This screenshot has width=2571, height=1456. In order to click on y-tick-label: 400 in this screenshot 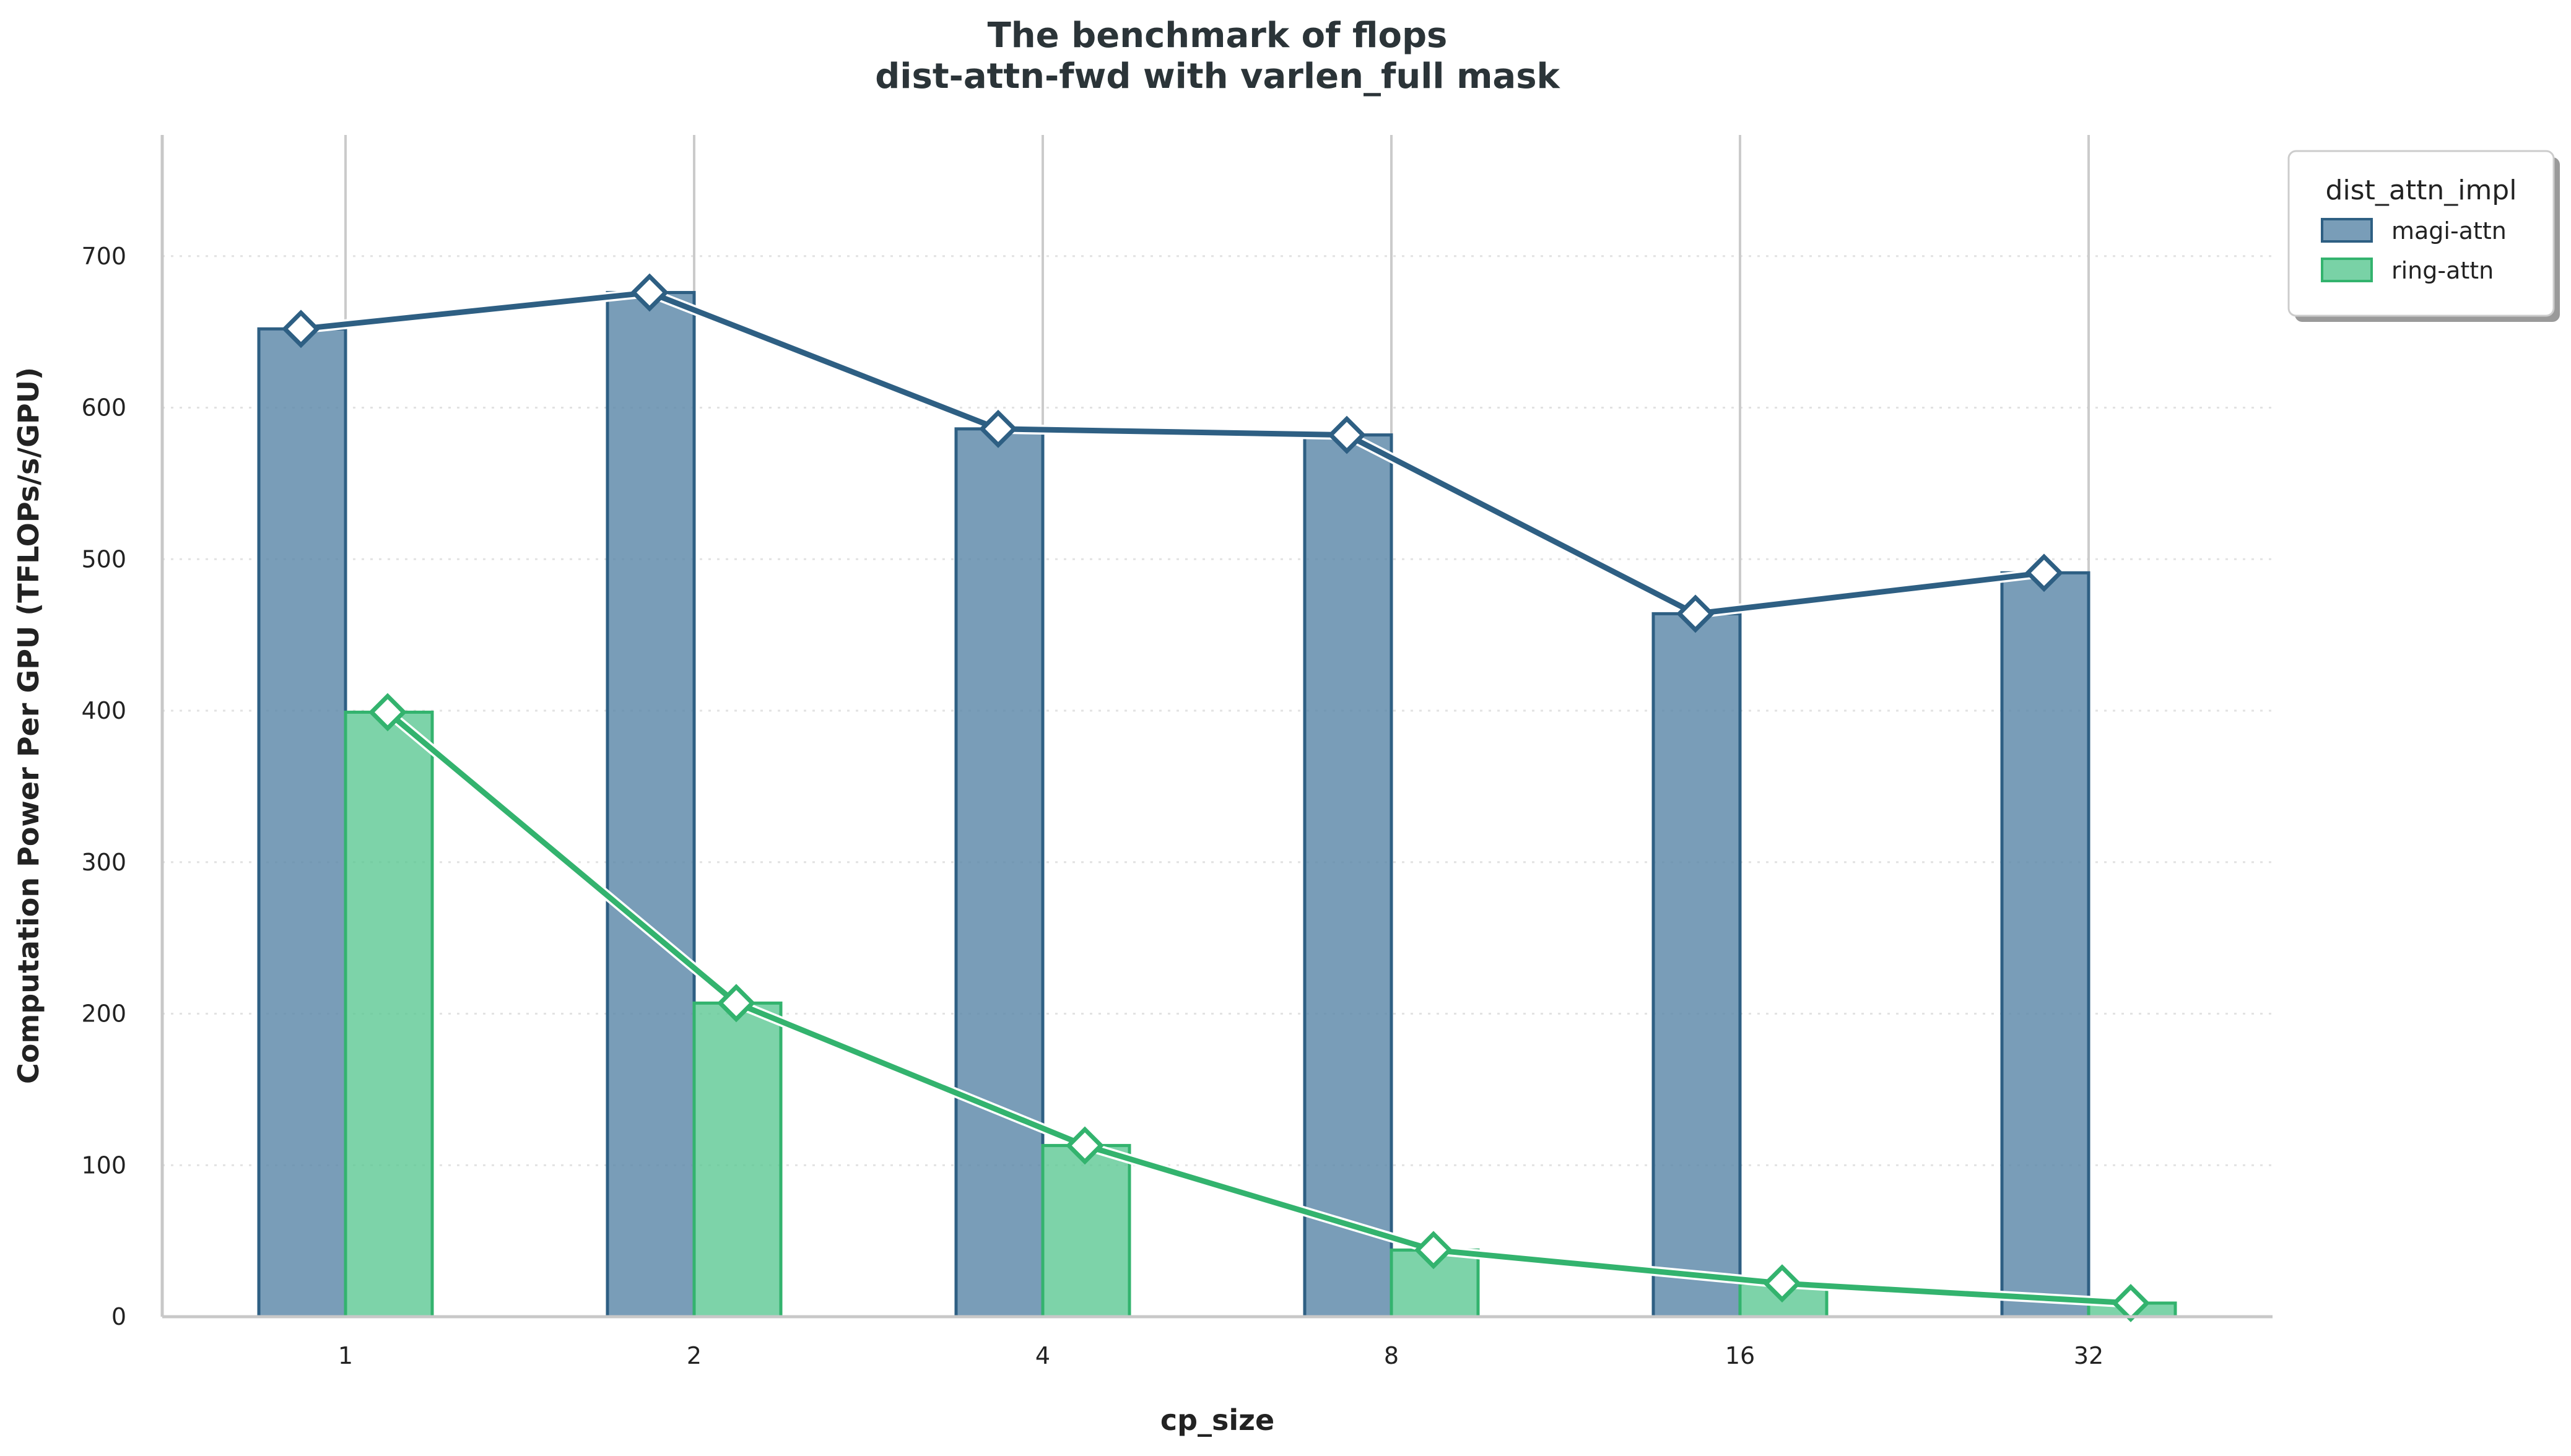, I will do `click(103, 710)`.